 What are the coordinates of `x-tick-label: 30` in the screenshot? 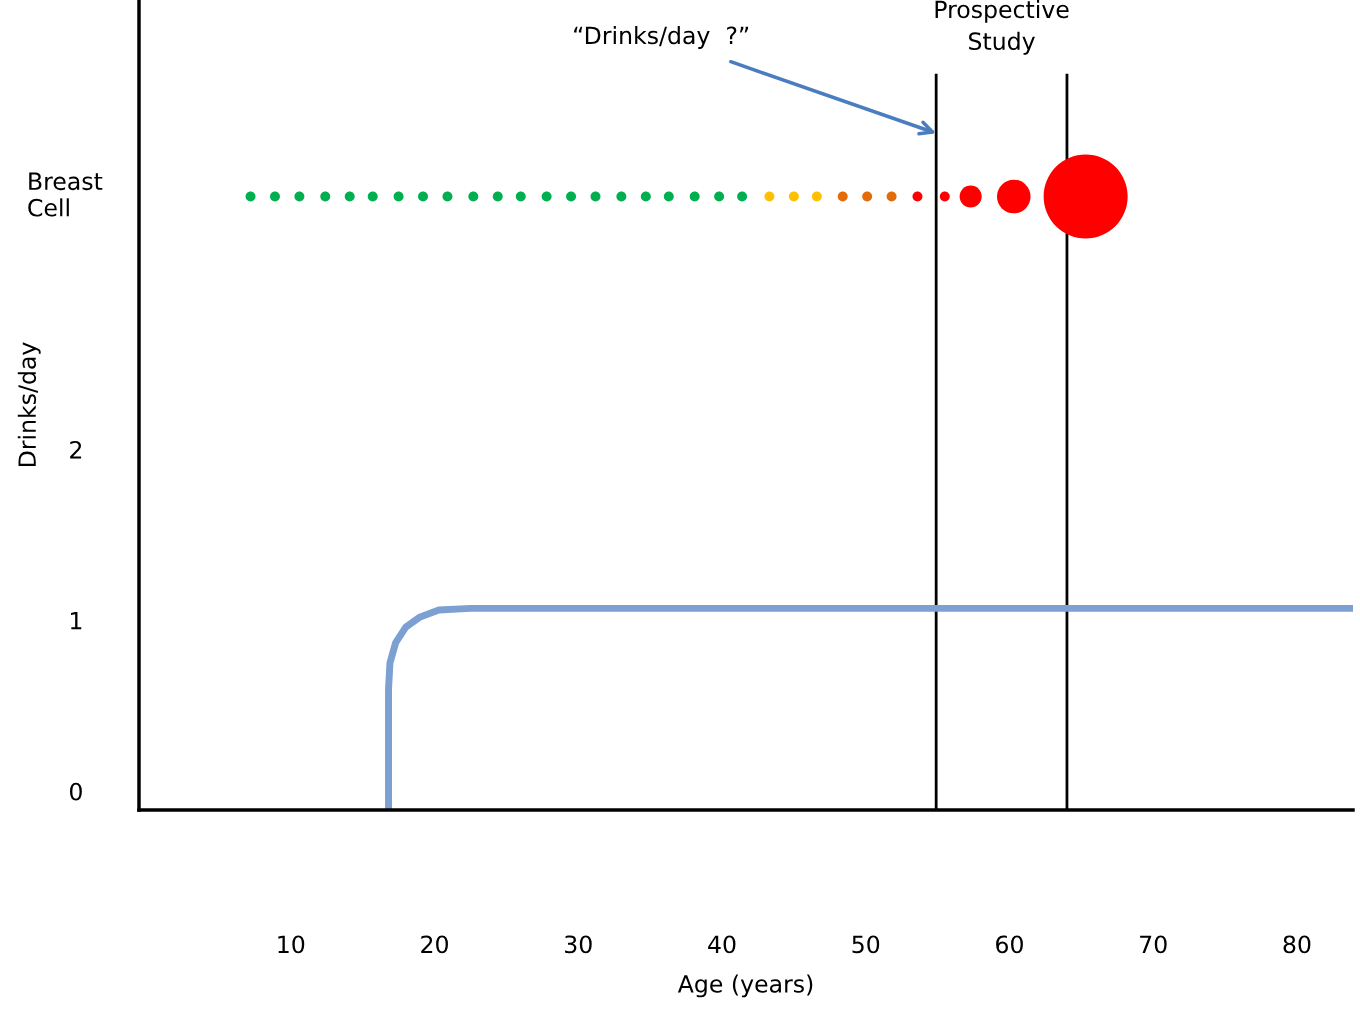 It's located at (578, 944).